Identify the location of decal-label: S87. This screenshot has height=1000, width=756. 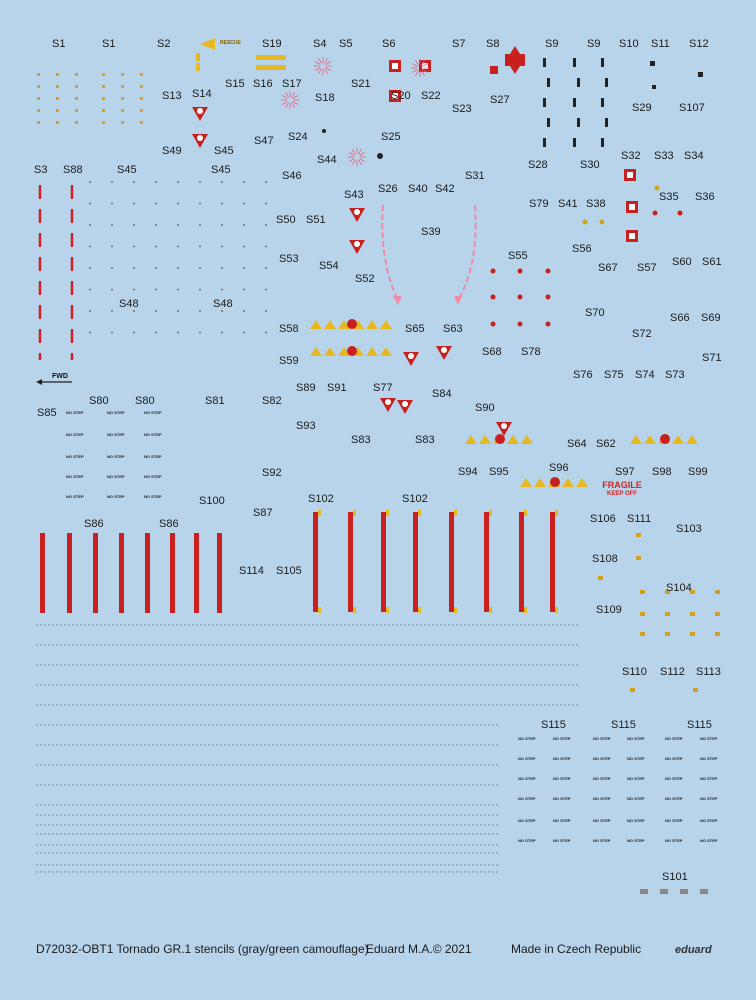
(263, 513).